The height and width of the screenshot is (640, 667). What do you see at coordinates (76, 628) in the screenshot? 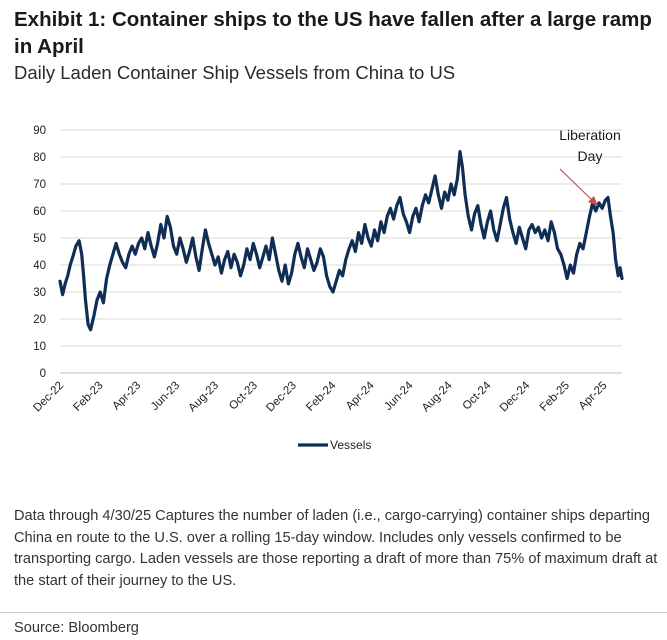
I see `source-note: Source: Bloomberg` at bounding box center [76, 628].